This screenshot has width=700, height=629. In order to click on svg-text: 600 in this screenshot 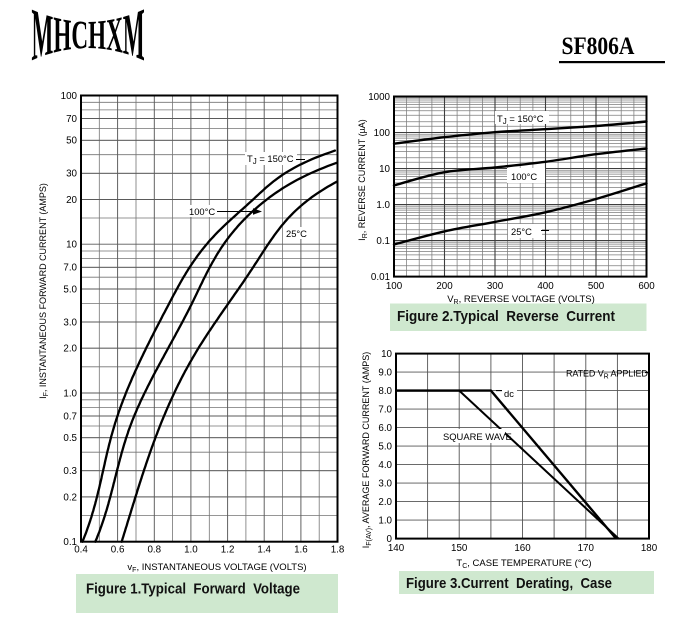, I will do `click(646, 286)`.